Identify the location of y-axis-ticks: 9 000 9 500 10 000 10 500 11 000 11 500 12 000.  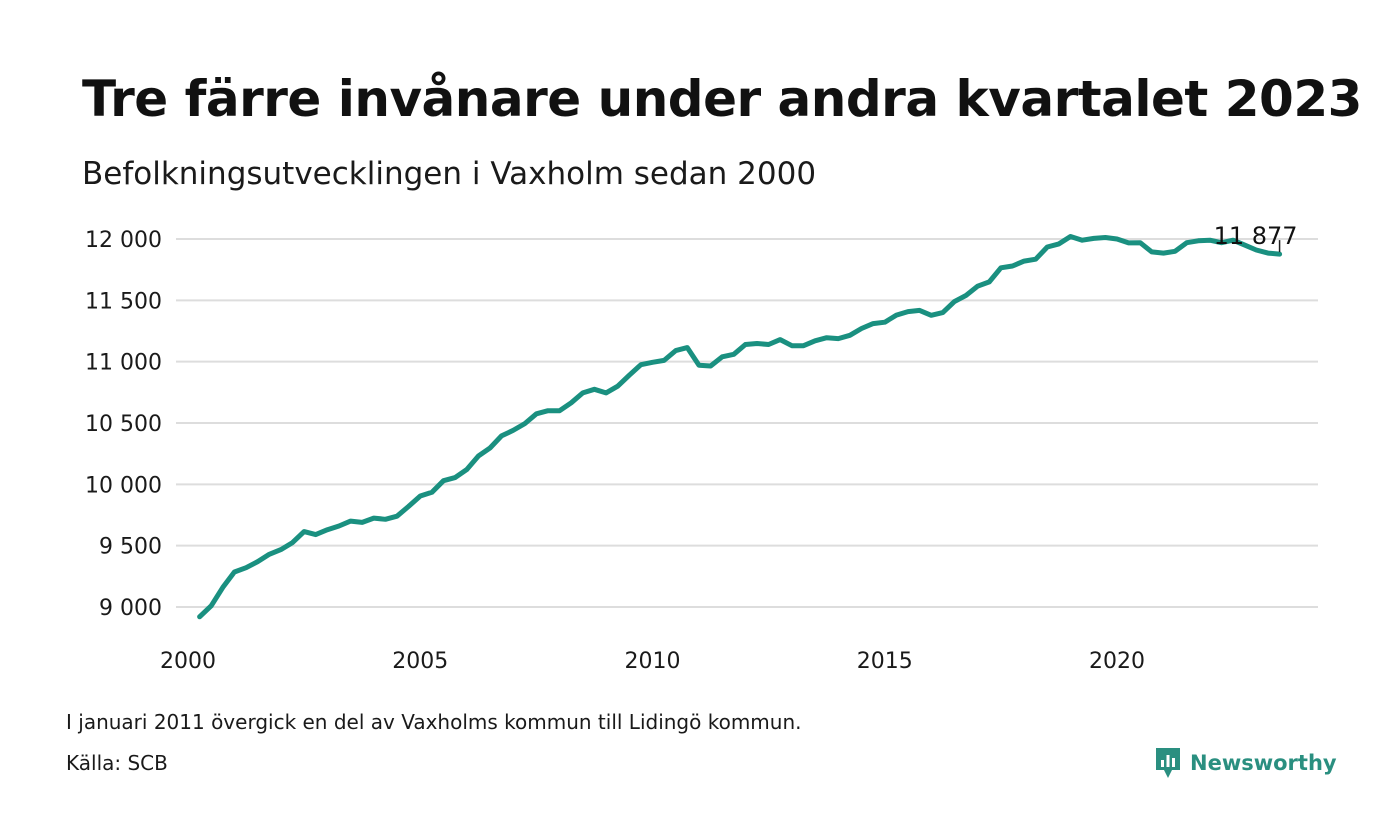
(123, 424).